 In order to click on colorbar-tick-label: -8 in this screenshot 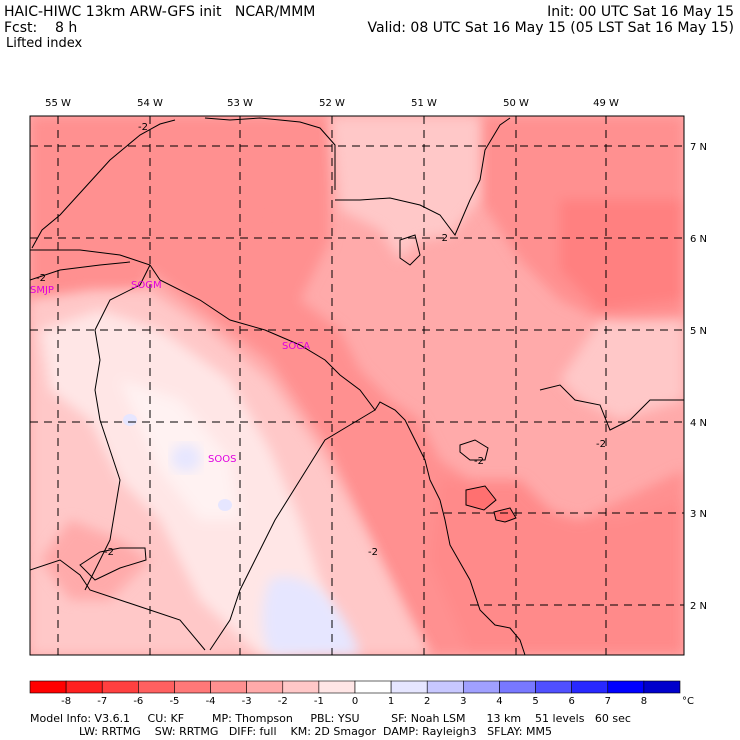, I will do `click(66, 701)`.